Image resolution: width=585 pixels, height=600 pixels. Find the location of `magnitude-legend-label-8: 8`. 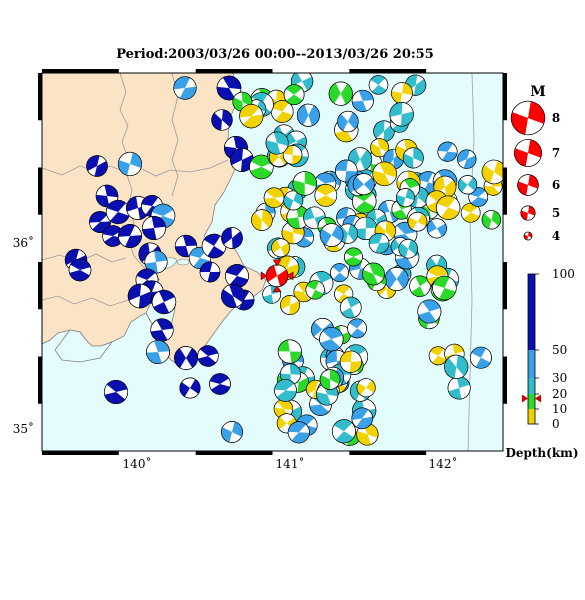

magnitude-legend-label-8: 8 is located at coordinates (556, 118).